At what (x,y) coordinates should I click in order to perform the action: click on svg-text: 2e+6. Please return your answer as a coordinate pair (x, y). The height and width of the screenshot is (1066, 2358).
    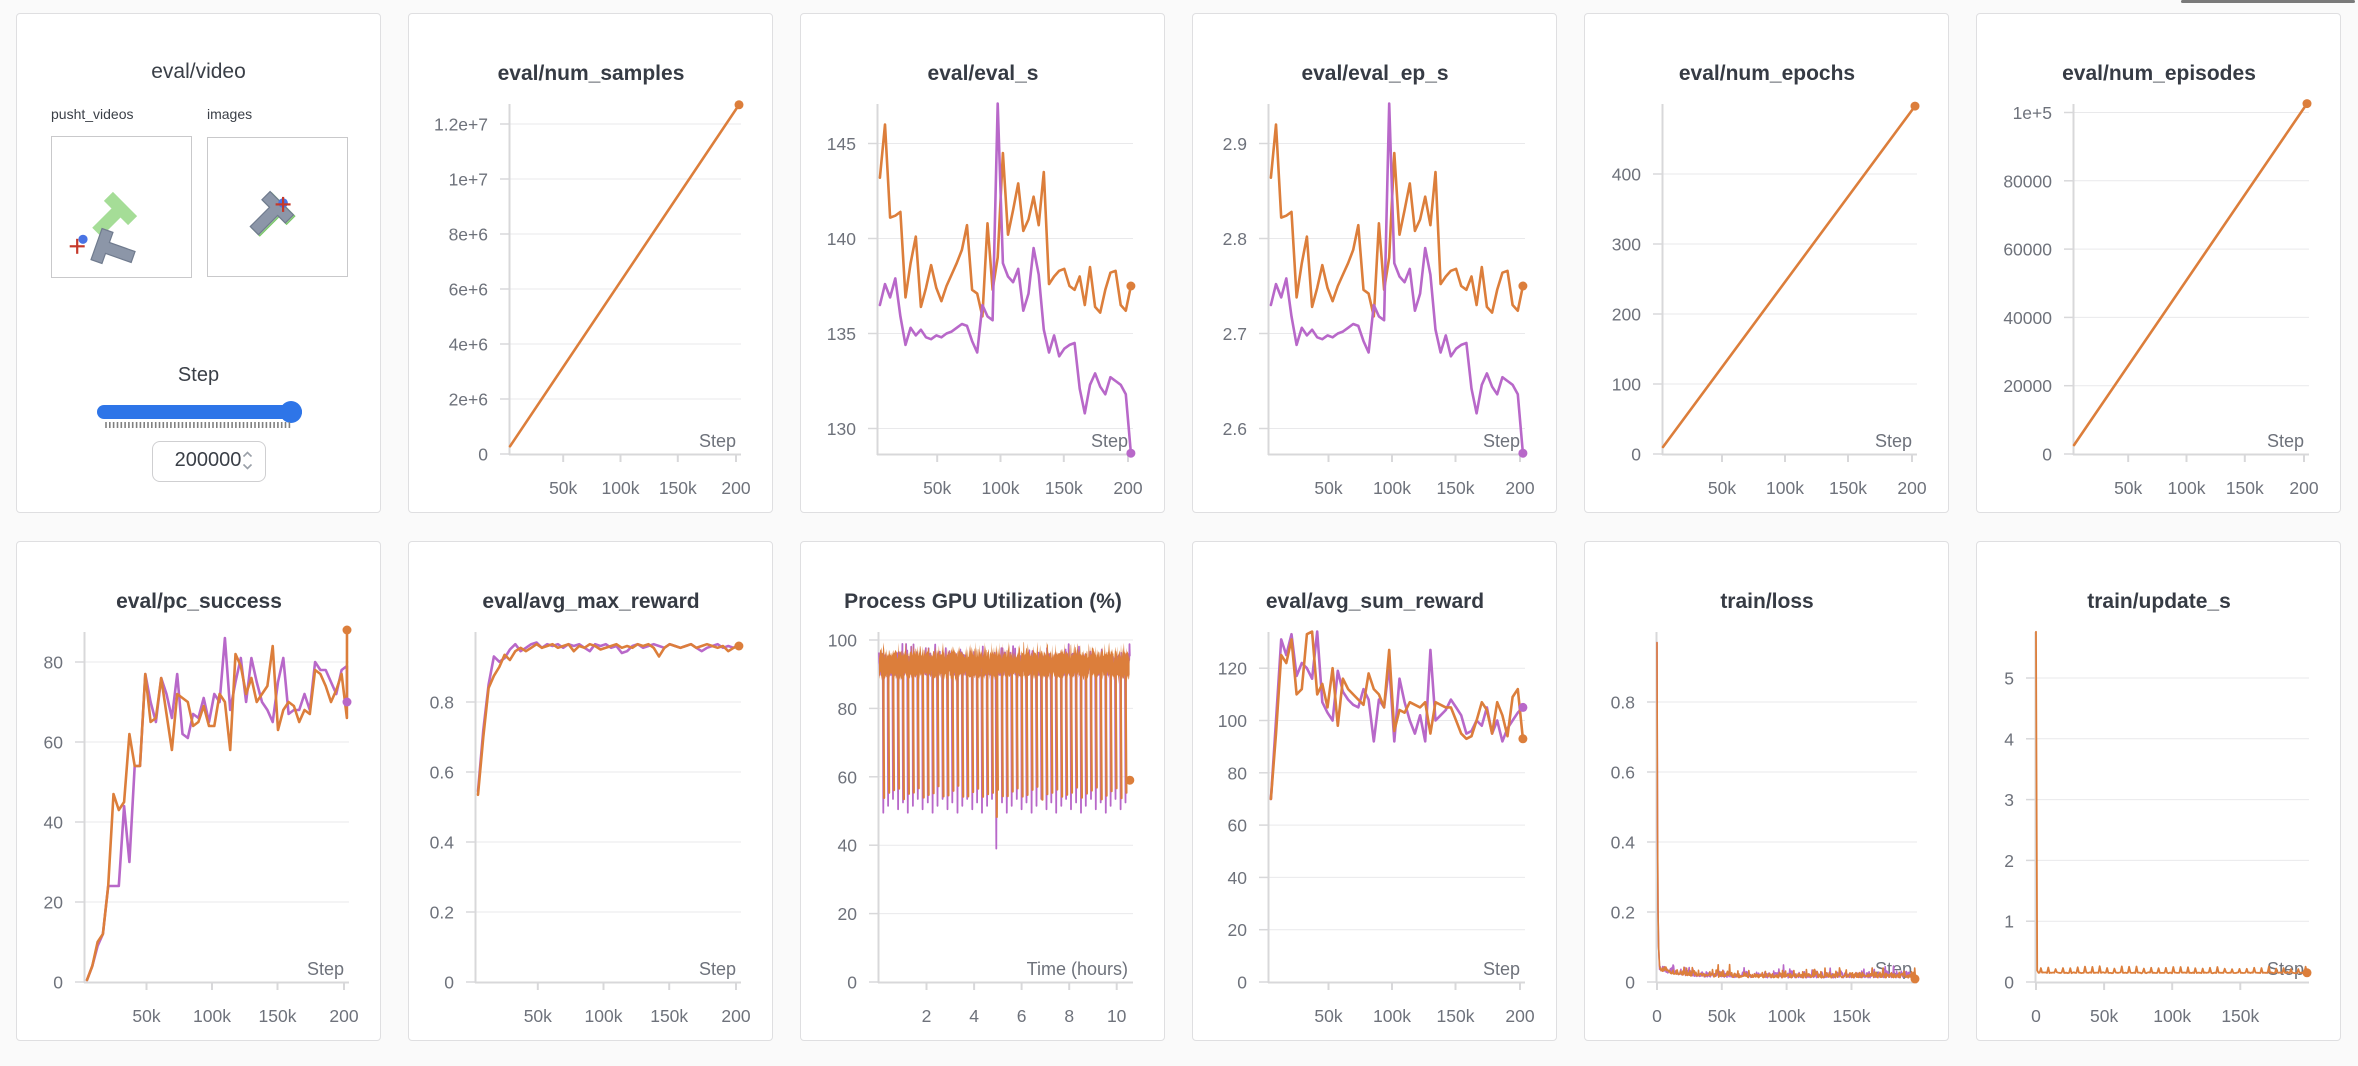
    Looking at the image, I should click on (468, 400).